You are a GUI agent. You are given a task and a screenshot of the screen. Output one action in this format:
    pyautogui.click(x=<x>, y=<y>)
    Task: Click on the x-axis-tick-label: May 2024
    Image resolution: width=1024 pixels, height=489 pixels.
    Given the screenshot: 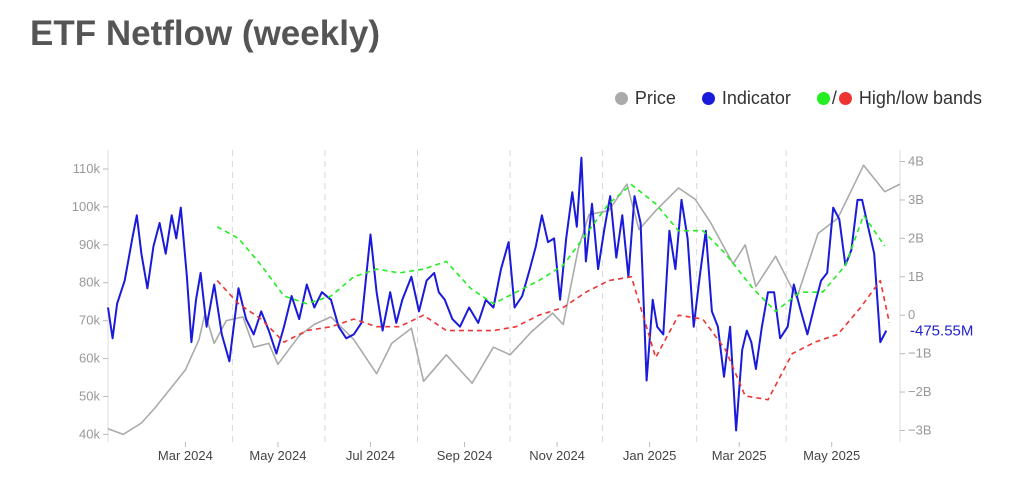 What is the action you would take?
    pyautogui.click(x=277, y=455)
    